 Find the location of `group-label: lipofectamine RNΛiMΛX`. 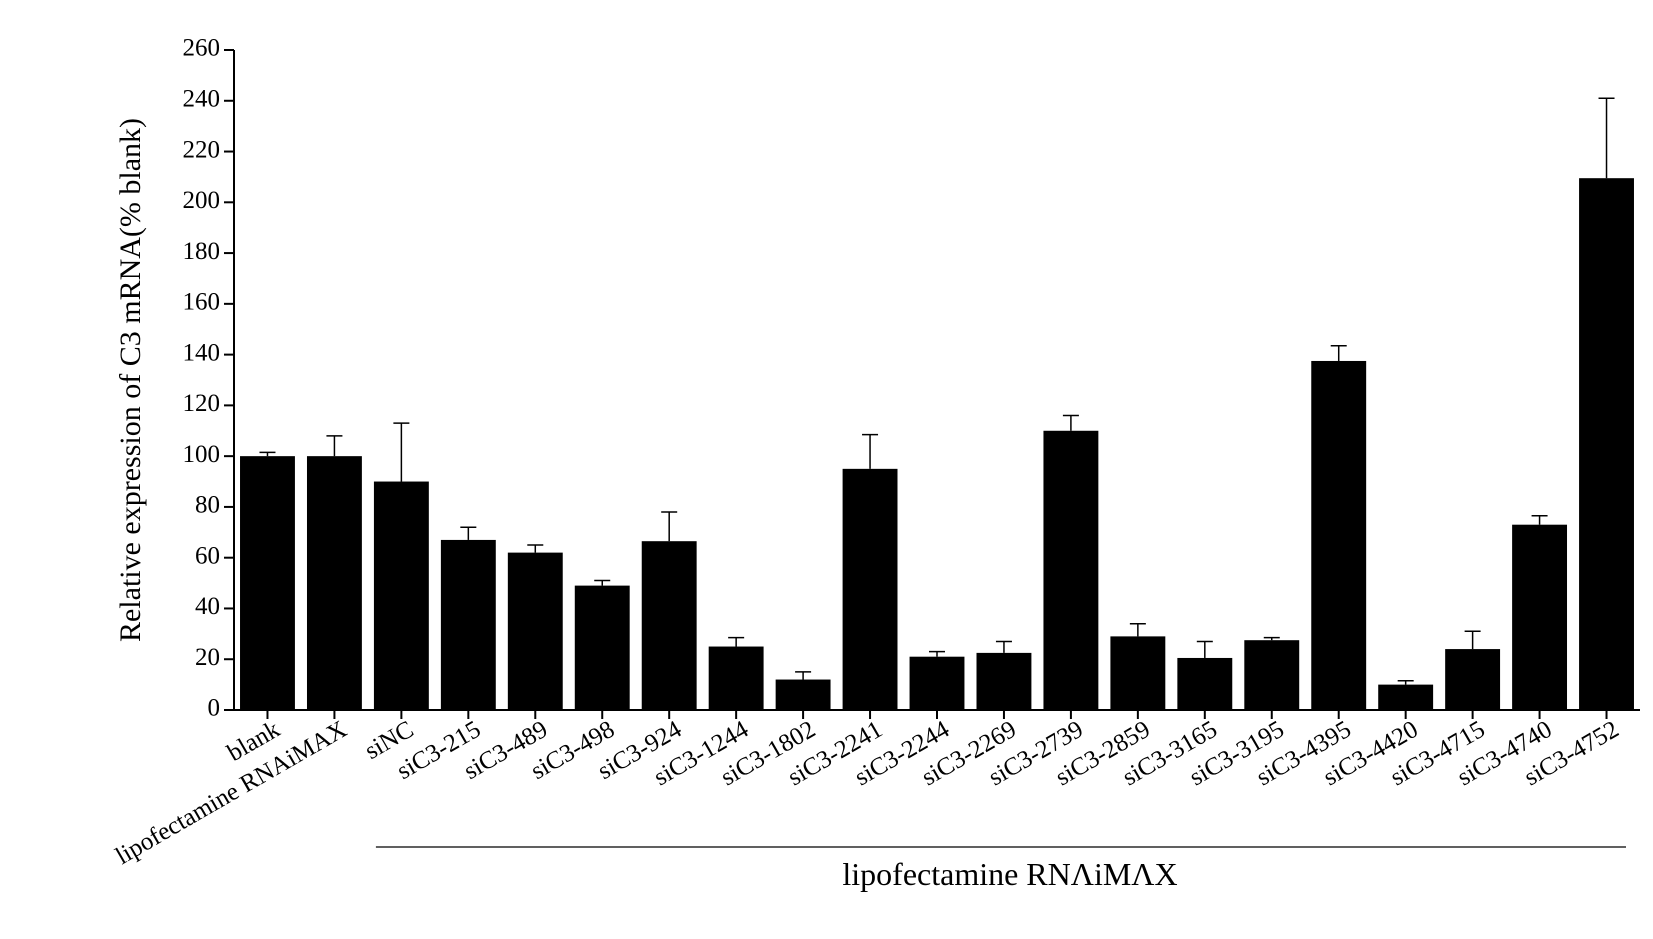

group-label: lipofectamine RNΛiMΛX is located at coordinates (1009, 874).